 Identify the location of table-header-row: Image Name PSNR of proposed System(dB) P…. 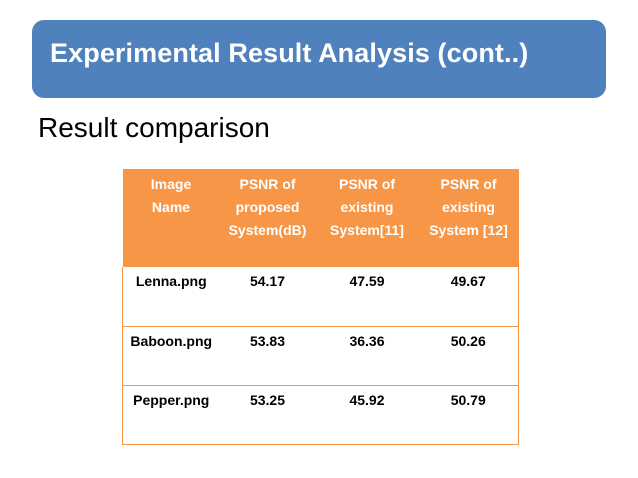
(320, 218).